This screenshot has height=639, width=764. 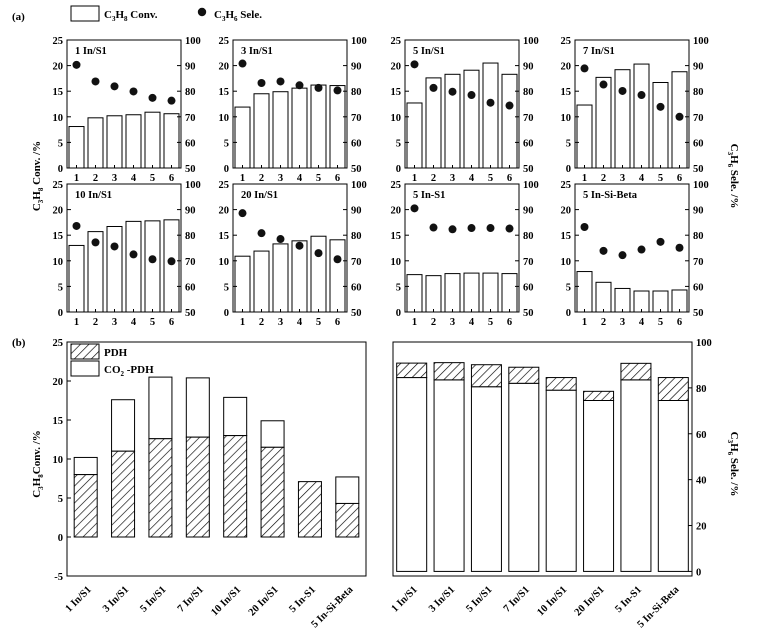 What do you see at coordinates (509, 178) in the screenshot?
I see `panel-3-x-tick-label: 6` at bounding box center [509, 178].